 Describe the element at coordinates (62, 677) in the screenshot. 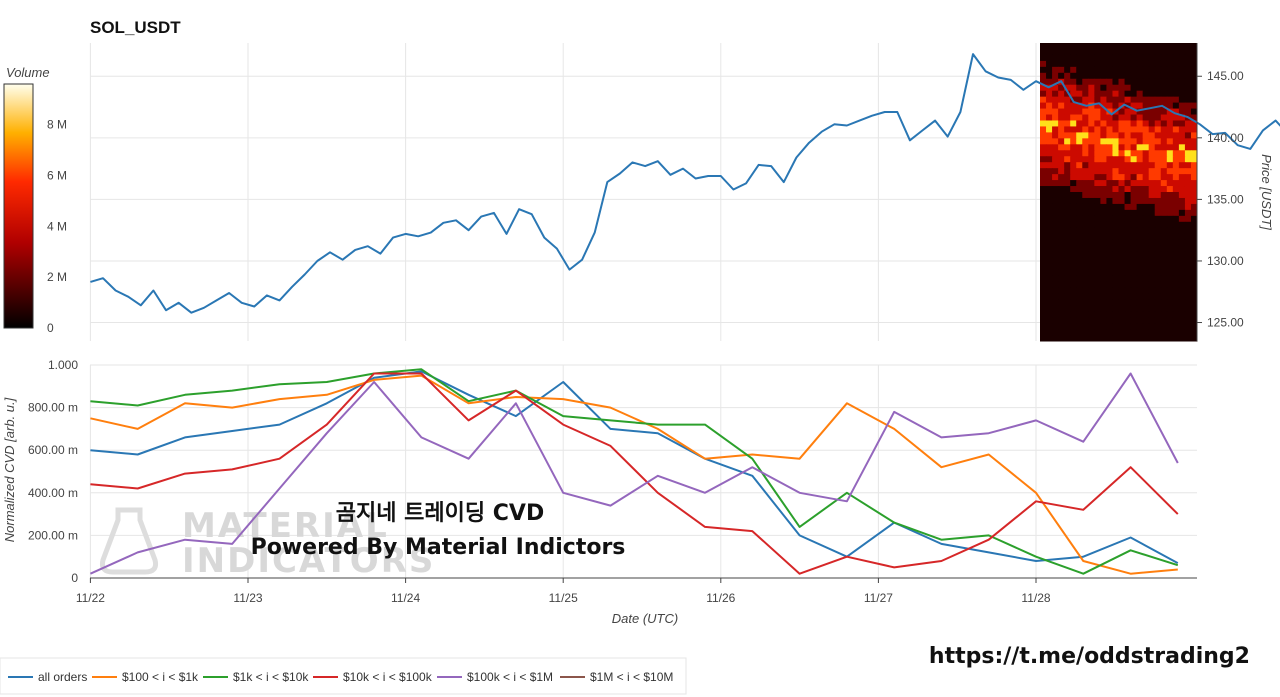

I see `legend-label: all orders` at that location.